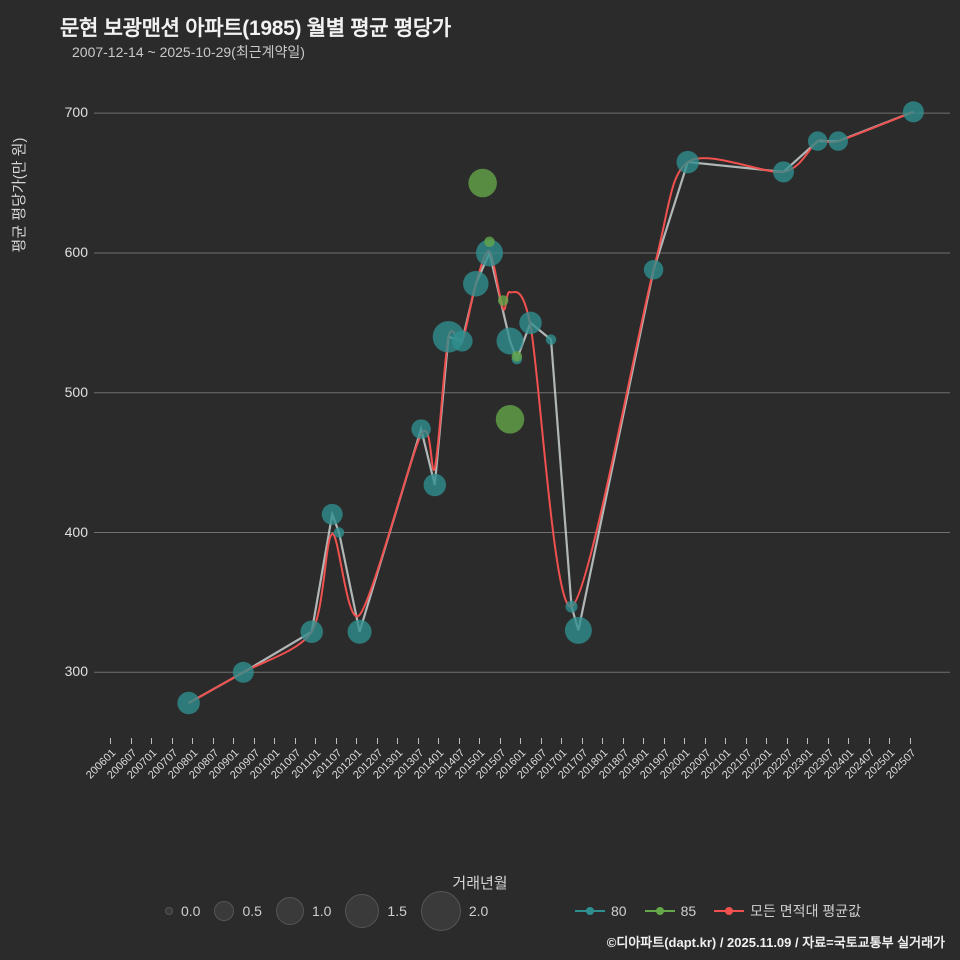 Image resolution: width=960 pixels, height=960 pixels. Describe the element at coordinates (321, 911) in the screenshot. I see `legend-size-label: 1.0` at that location.